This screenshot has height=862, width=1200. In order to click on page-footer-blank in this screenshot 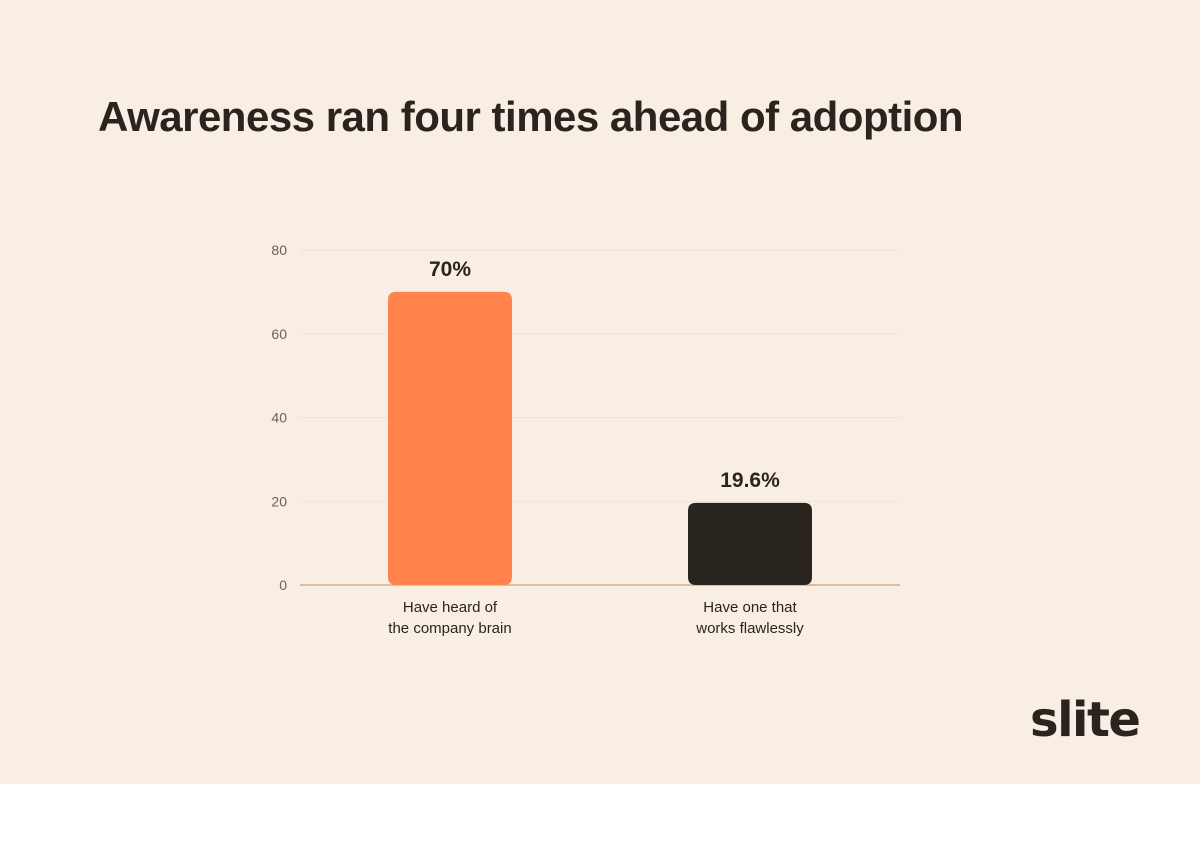, I will do `click(600, 823)`.